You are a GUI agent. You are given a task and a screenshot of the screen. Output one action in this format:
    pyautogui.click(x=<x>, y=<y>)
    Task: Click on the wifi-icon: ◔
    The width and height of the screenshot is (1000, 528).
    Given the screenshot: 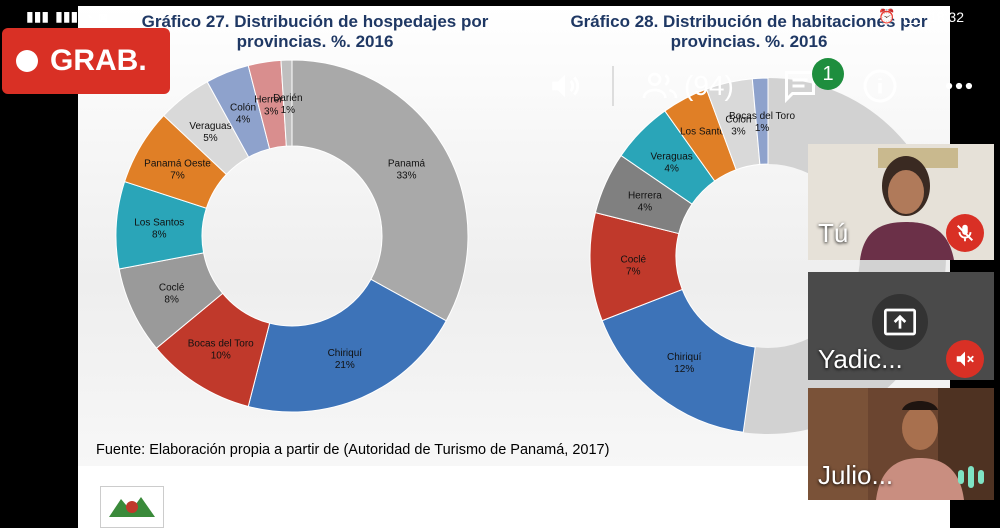 What is the action you would take?
    pyautogui.click(x=88, y=16)
    